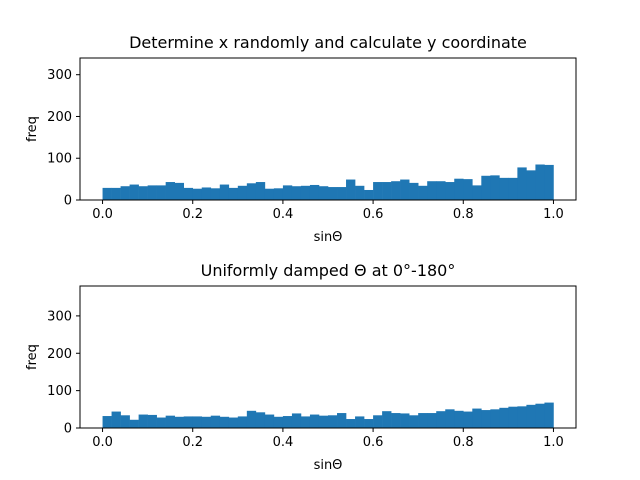 The width and height of the screenshot is (640, 480). Describe the element at coordinates (328, 465) in the screenshot. I see `x-axis-label: sinΘ` at that location.